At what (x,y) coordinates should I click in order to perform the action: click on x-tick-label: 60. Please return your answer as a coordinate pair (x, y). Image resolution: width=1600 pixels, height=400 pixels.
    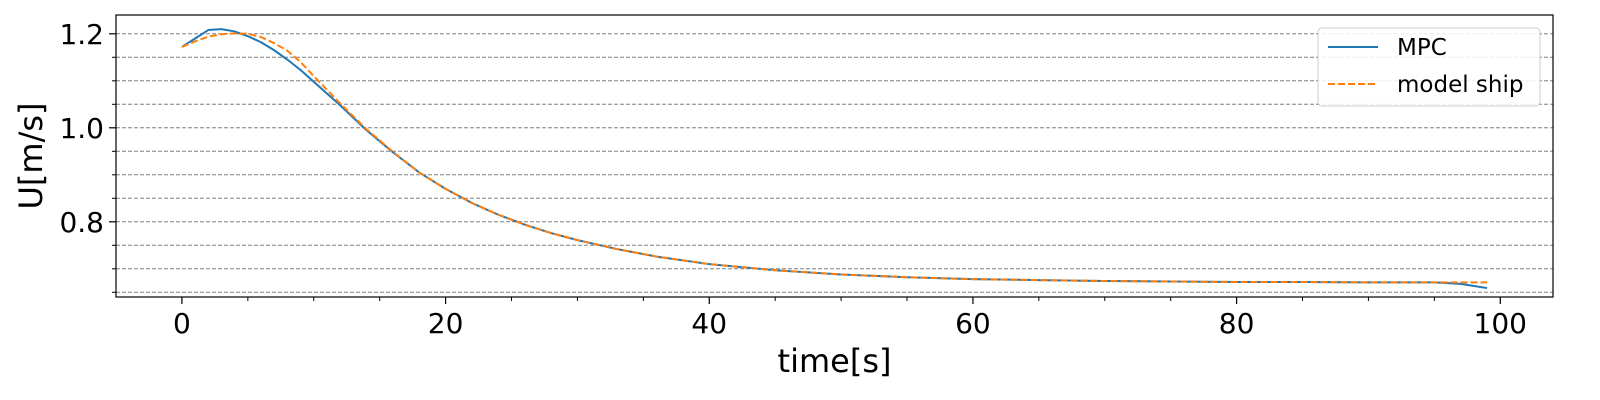
    Looking at the image, I should click on (973, 323).